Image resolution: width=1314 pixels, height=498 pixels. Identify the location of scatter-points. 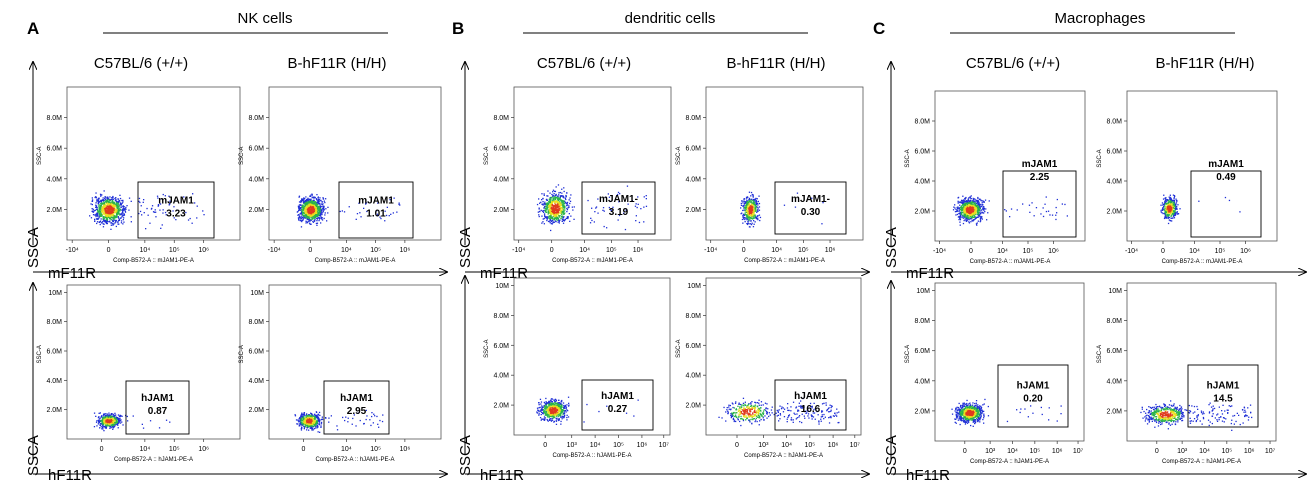
(132, 422).